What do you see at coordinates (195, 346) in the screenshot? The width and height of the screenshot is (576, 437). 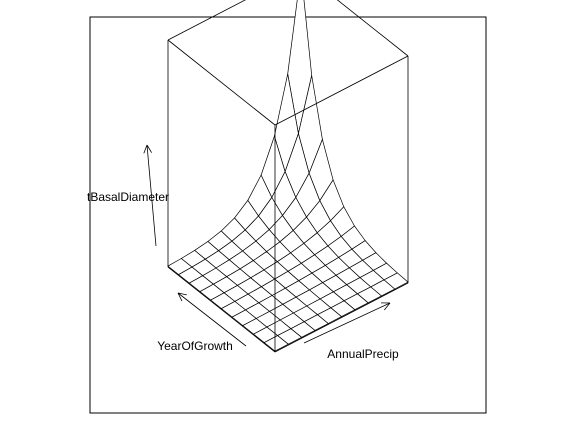 I see `x-axis-label: YearOfGrowth` at bounding box center [195, 346].